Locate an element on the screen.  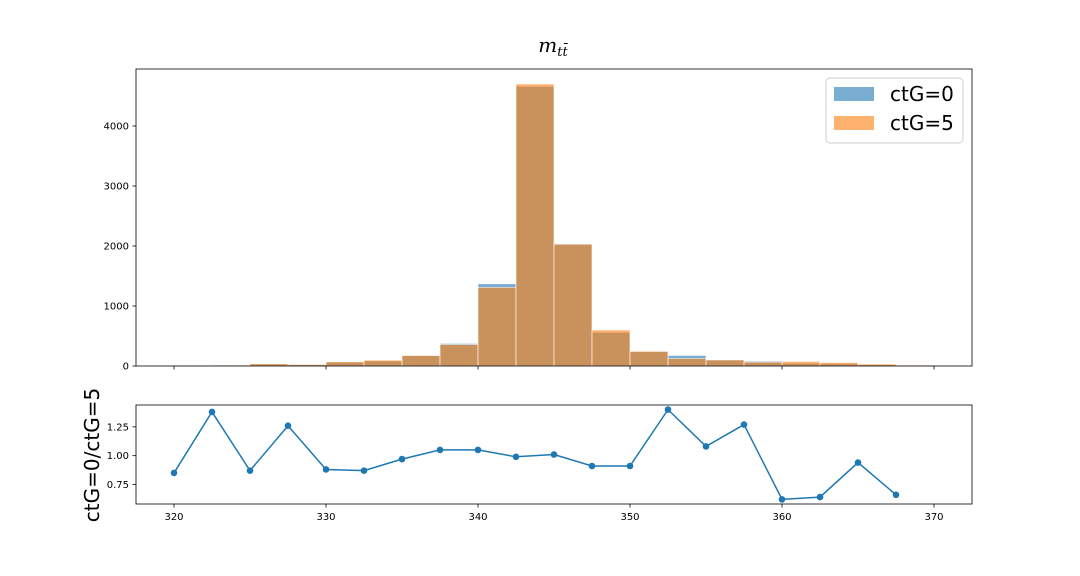
legend-label-0: ctG=0 is located at coordinates (922, 94).